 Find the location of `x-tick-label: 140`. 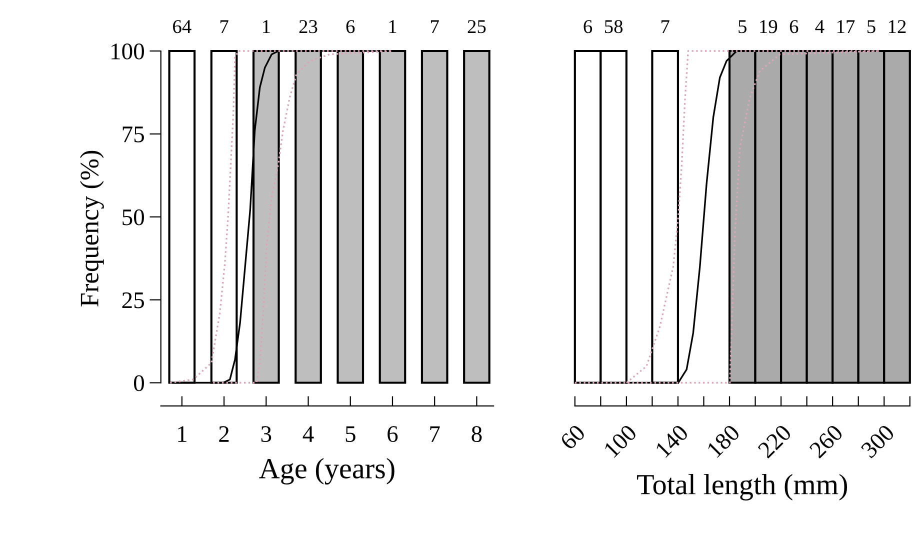

x-tick-label: 140 is located at coordinates (672, 441).